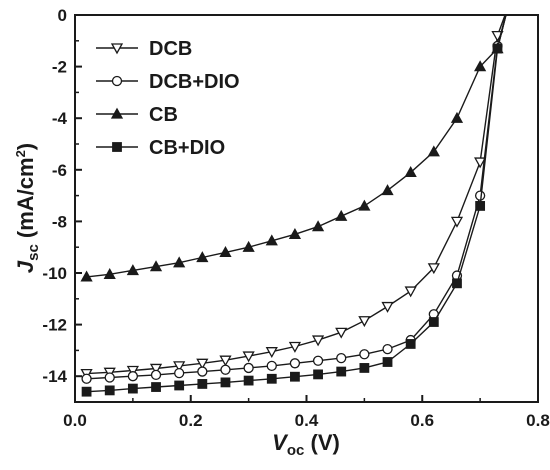  I want to click on x-tick-label: 0.0, so click(75, 420).